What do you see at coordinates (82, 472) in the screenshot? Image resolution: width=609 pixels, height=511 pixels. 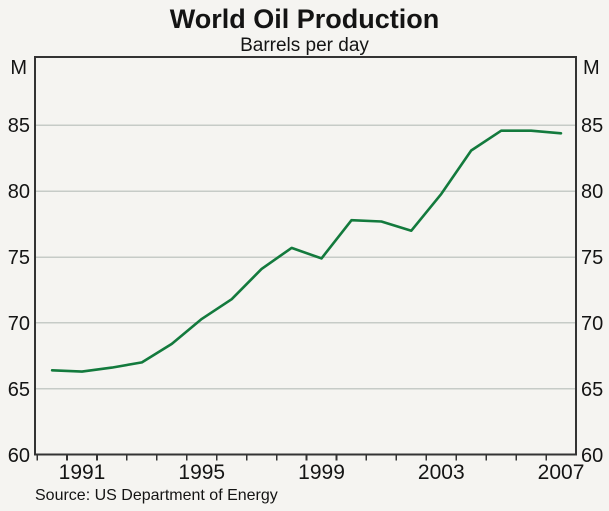 I see `x-tick-label: 1991` at bounding box center [82, 472].